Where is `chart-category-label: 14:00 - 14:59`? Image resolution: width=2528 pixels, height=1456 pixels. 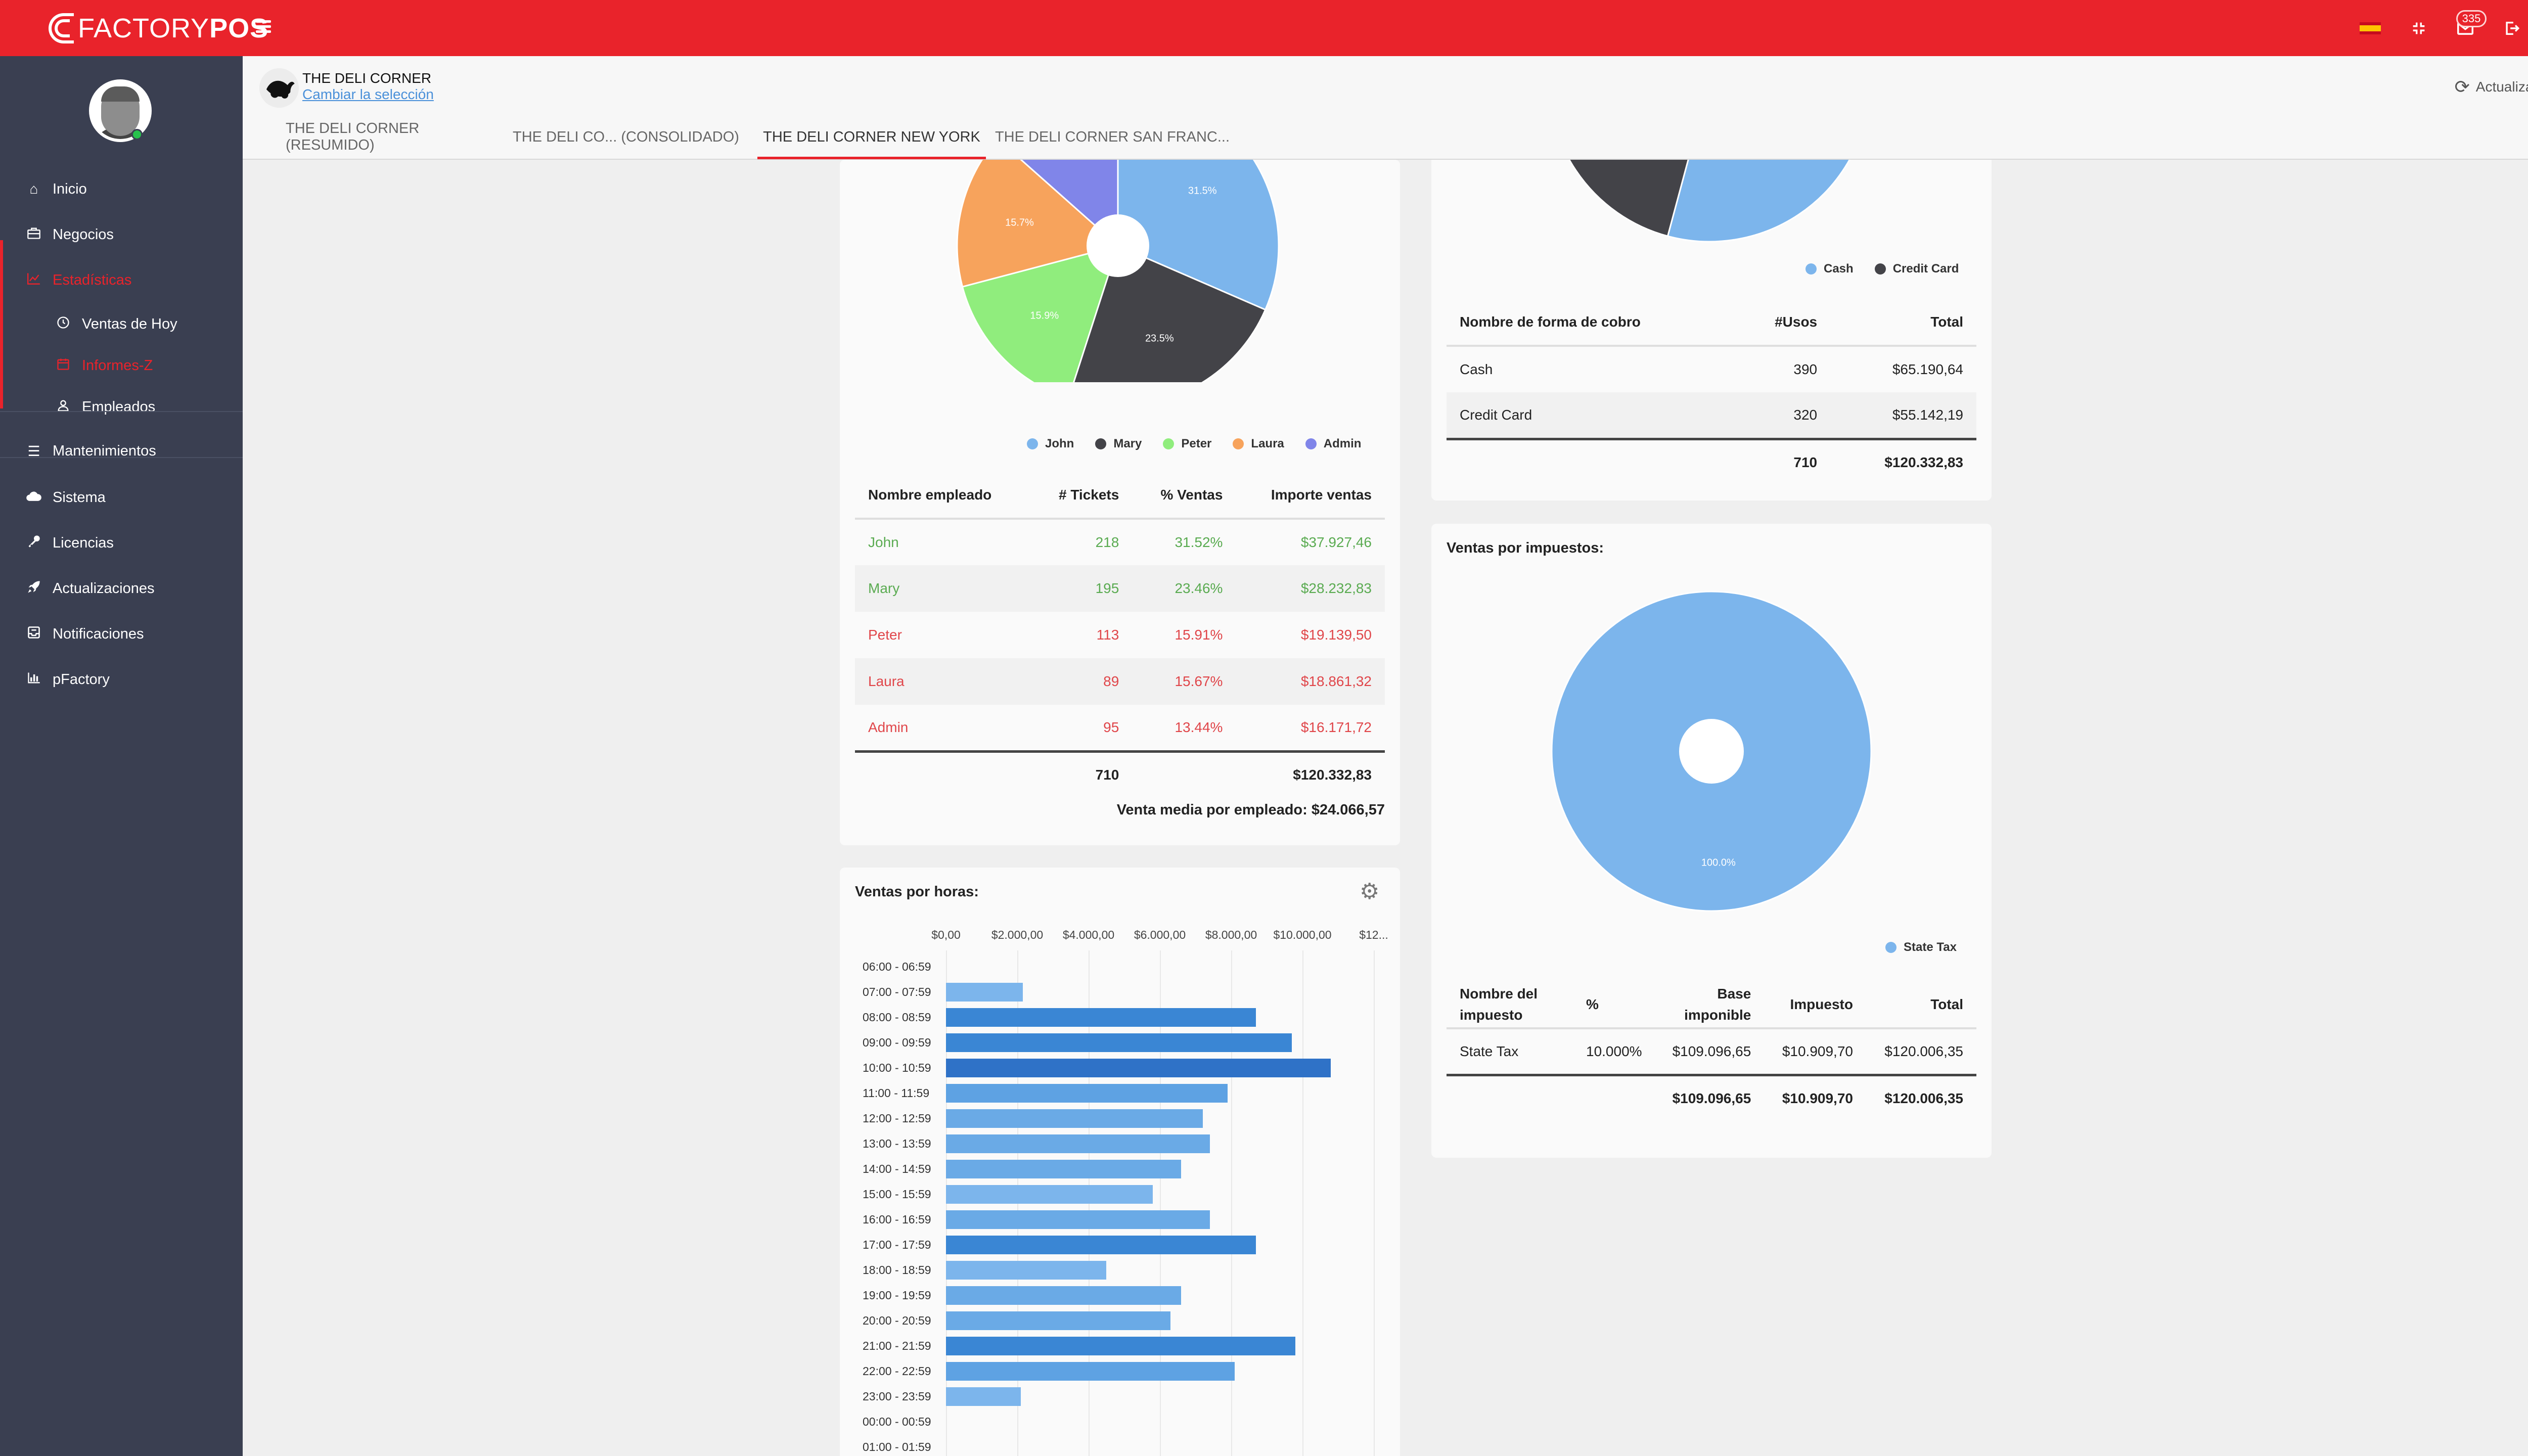
chart-category-label: 14:00 - 14:59 is located at coordinates (897, 1168).